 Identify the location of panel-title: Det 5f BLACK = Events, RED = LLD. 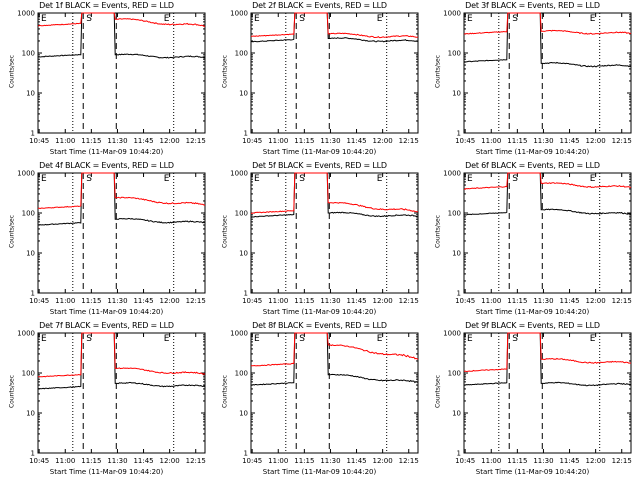
(319, 165).